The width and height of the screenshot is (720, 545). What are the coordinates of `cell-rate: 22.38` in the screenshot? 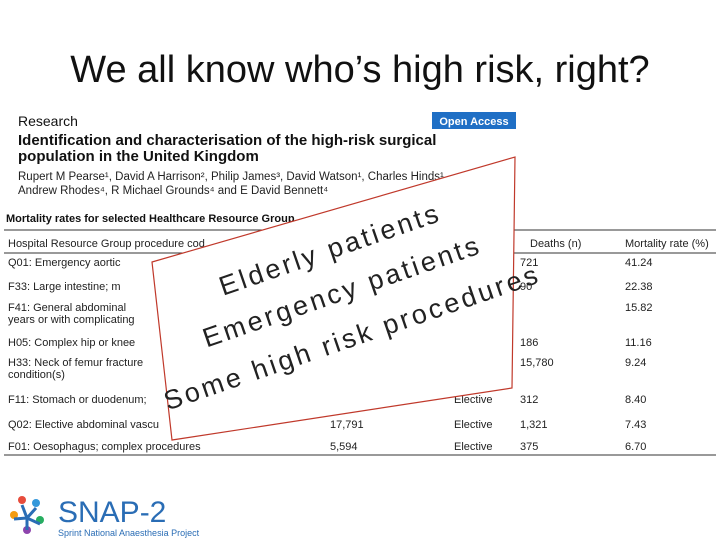 It's located at (639, 287).